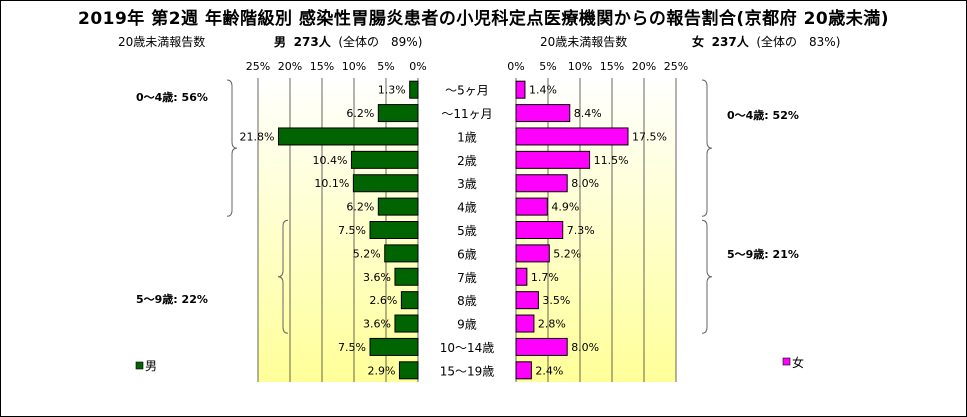 This screenshot has width=967, height=417. What do you see at coordinates (385, 66) in the screenshot?
I see `male-tick-label: 5%` at bounding box center [385, 66].